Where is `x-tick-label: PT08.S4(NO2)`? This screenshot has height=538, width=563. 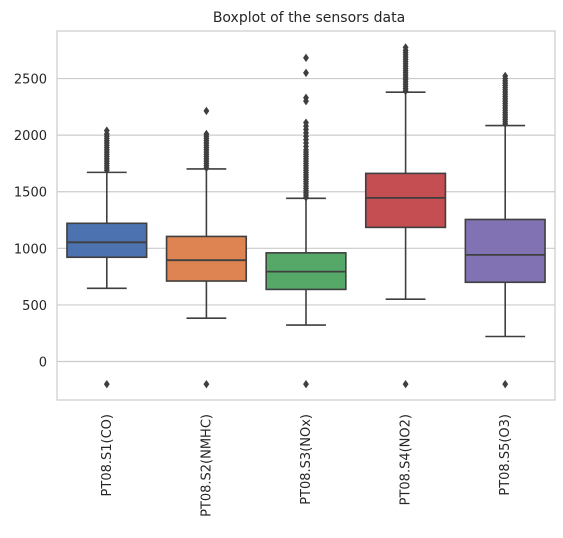
x-tick-label: PT08.S4(NO2) is located at coordinates (406, 459).